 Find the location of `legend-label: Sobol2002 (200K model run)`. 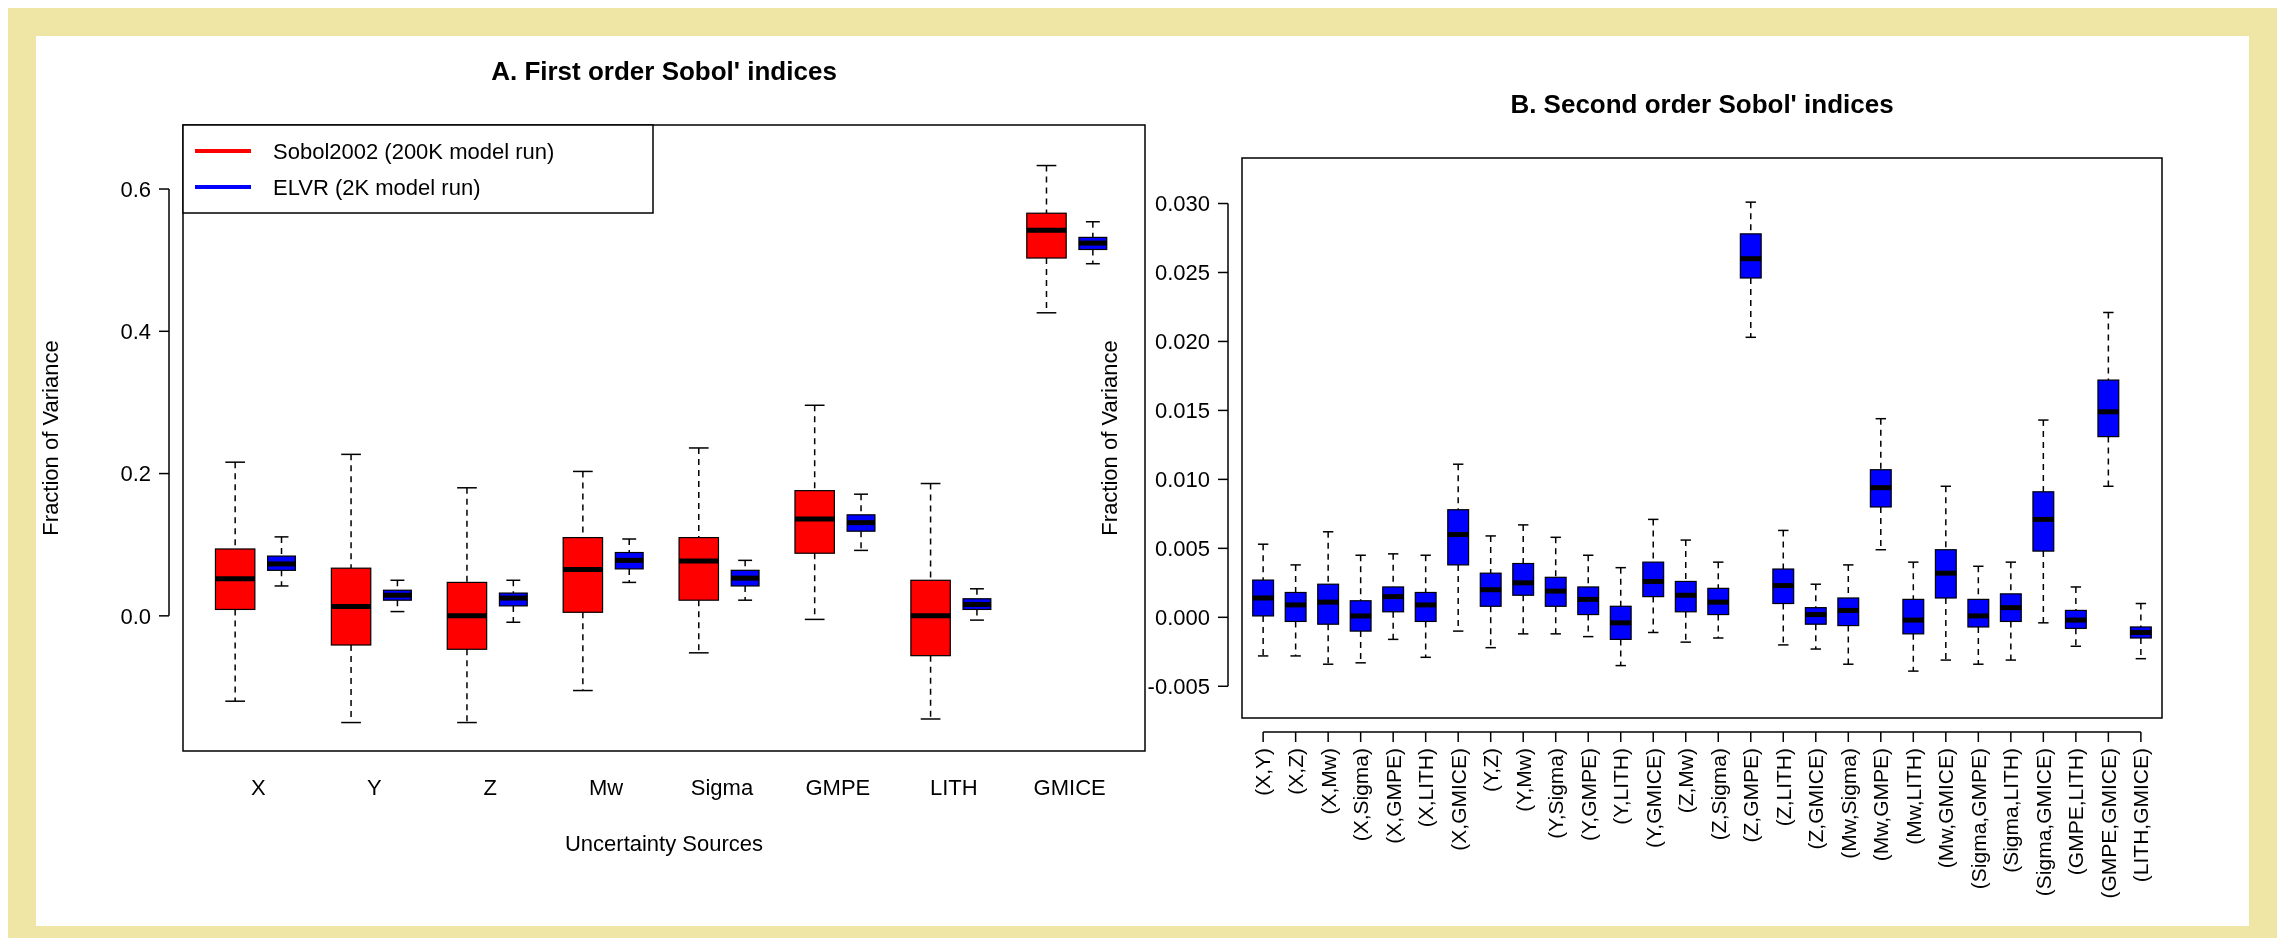

legend-label: Sobol2002 (200K model run) is located at coordinates (414, 151).